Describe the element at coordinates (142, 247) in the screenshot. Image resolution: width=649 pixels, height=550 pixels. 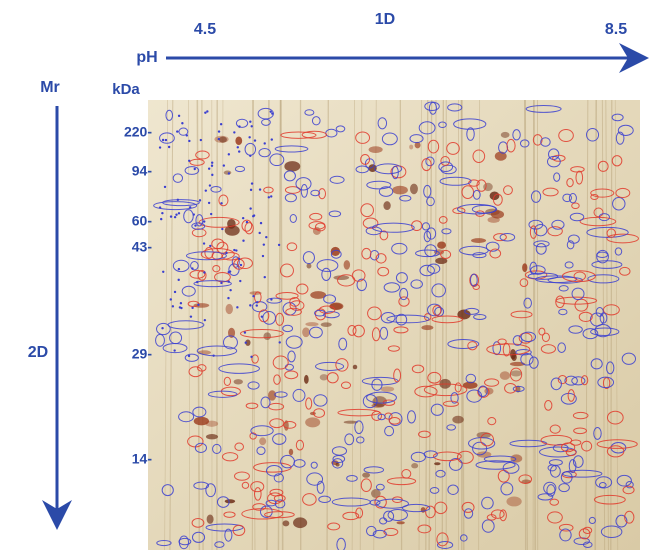
I see `mass-label: 43-` at that location.